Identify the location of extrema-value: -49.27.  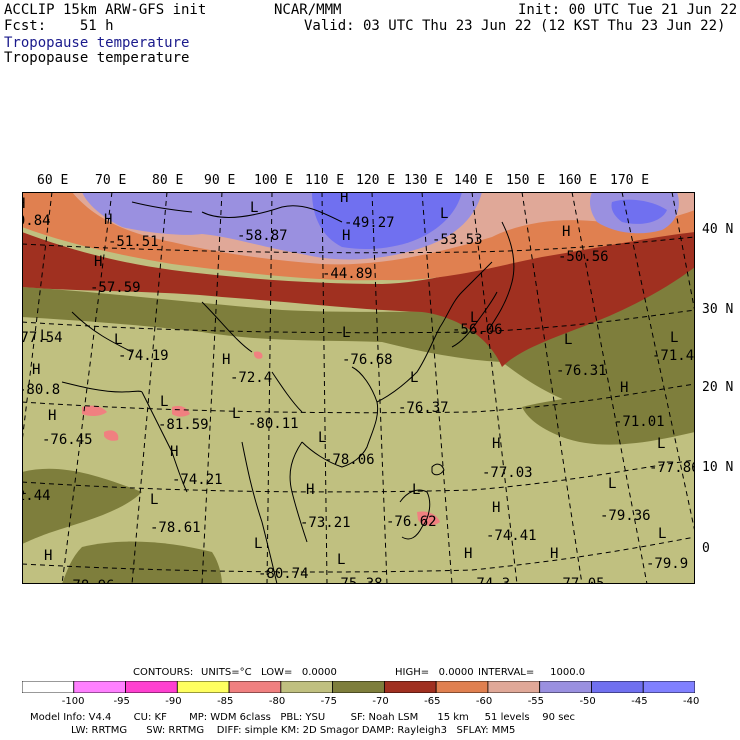
(369, 223).